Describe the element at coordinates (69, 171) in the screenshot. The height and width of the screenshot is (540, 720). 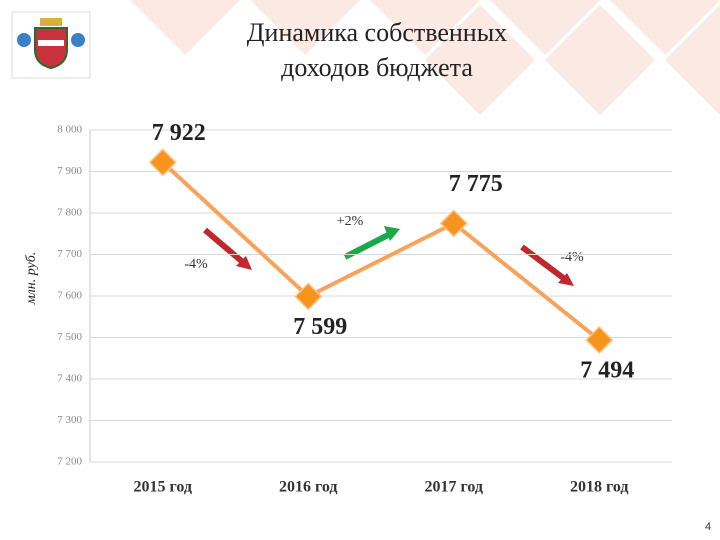
I see `y-tick-label: 7 900` at that location.